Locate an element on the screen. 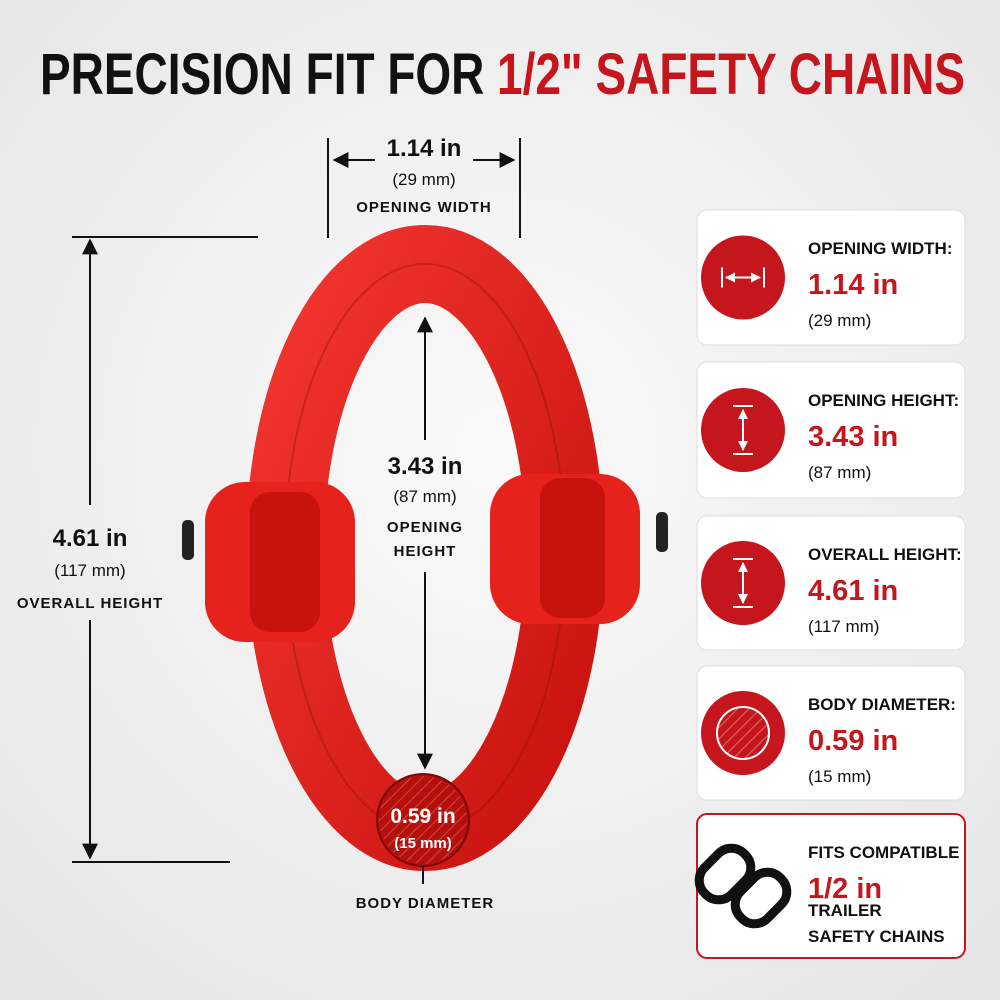 The image size is (1000, 1000). card-value: 1.14 in is located at coordinates (853, 285).